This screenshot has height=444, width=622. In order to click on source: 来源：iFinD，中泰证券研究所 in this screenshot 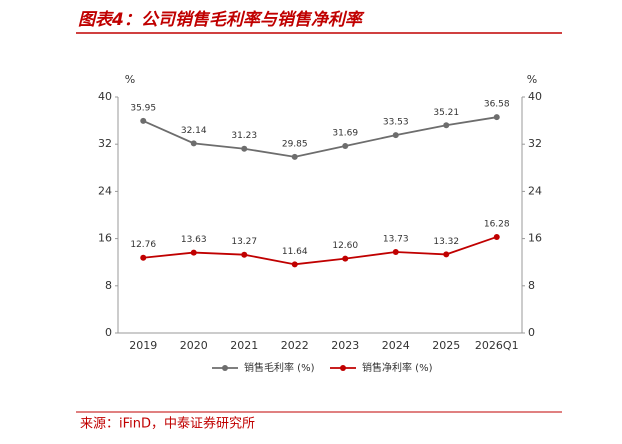, I will do `click(167, 424)`.